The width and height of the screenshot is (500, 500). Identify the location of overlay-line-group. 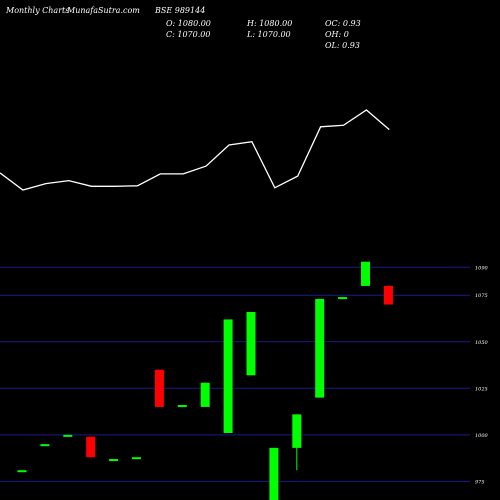
(195, 150).